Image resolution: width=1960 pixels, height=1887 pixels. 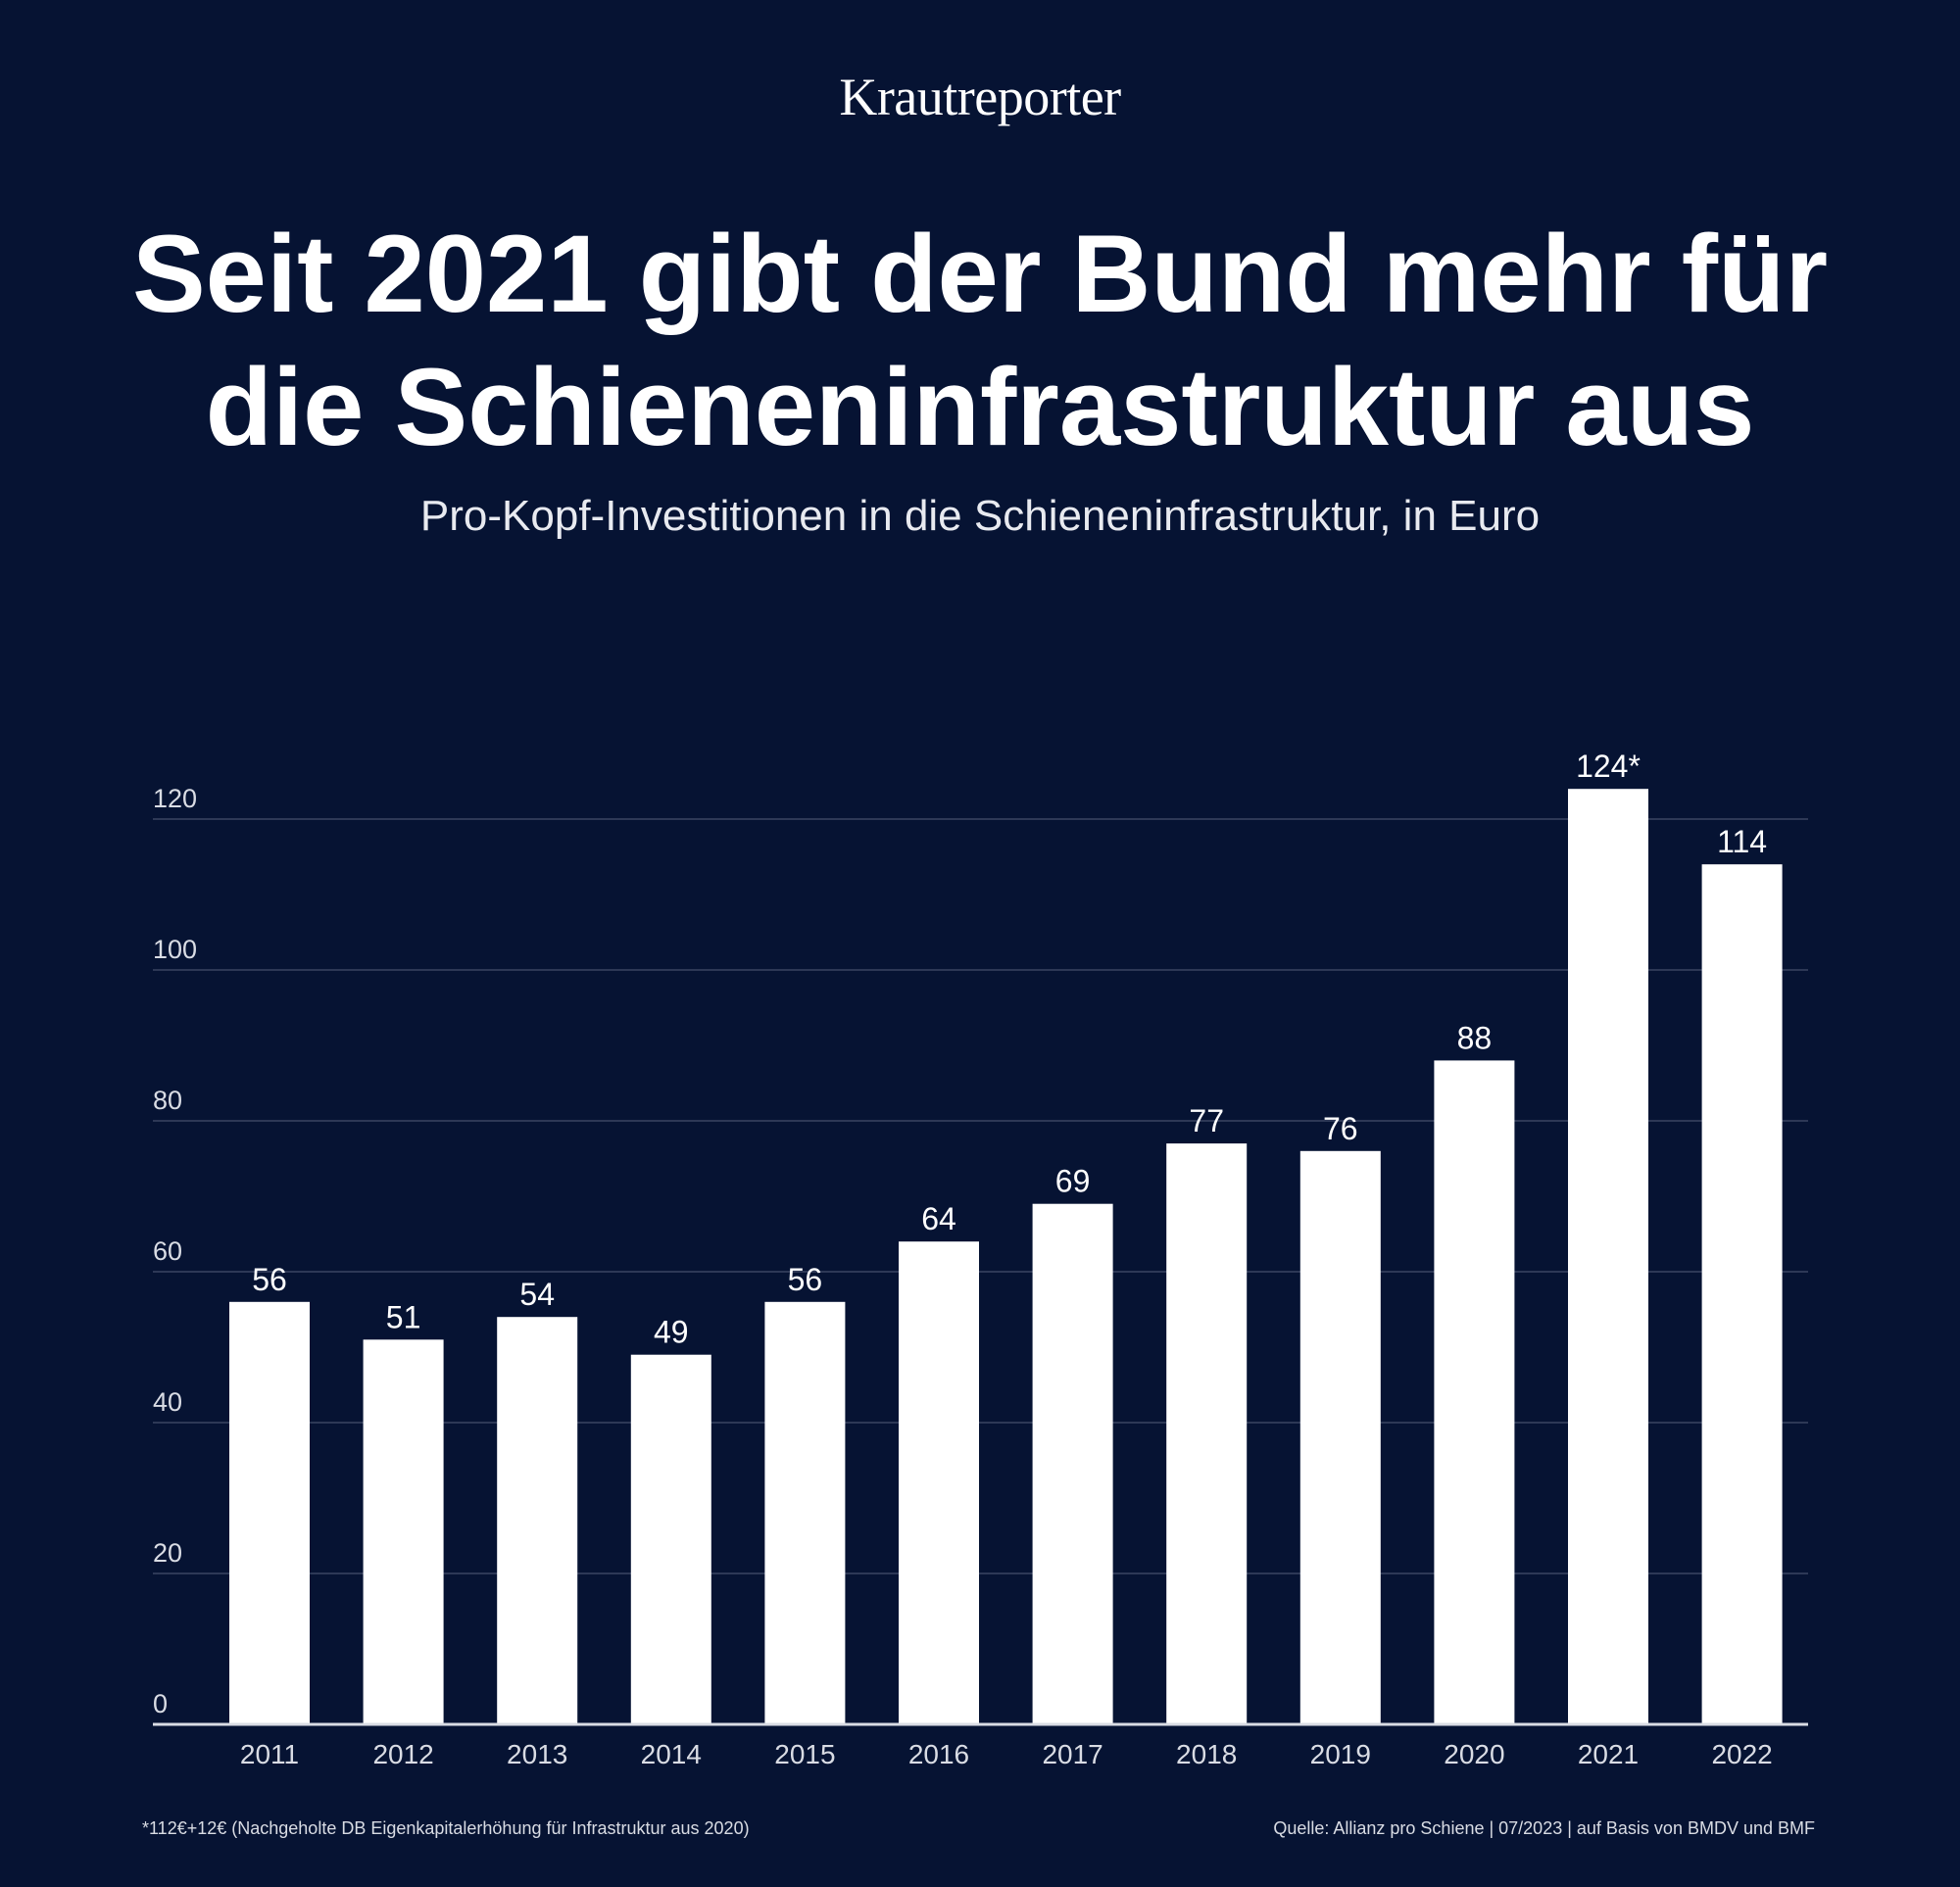 I want to click on y-tick-label: 20, so click(x=167, y=1553).